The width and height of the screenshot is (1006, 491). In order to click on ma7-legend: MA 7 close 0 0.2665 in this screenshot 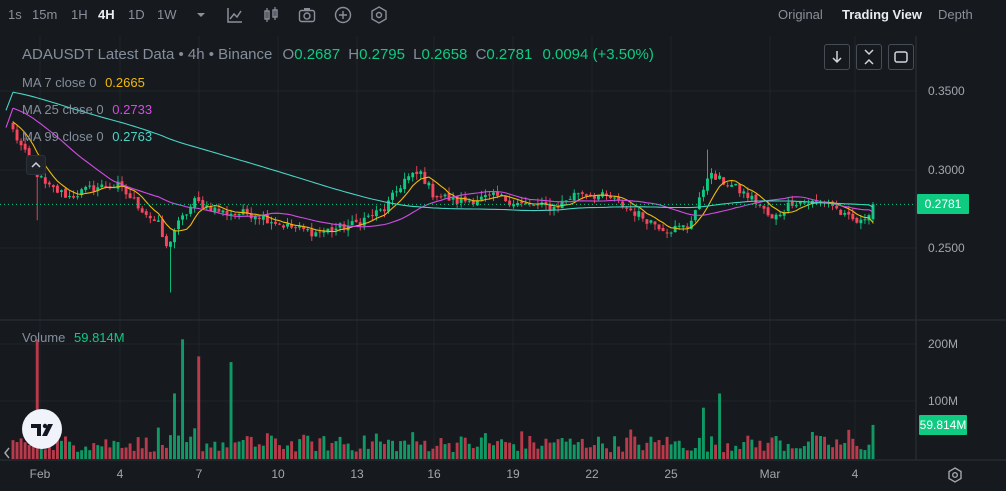, I will do `click(83, 82)`.